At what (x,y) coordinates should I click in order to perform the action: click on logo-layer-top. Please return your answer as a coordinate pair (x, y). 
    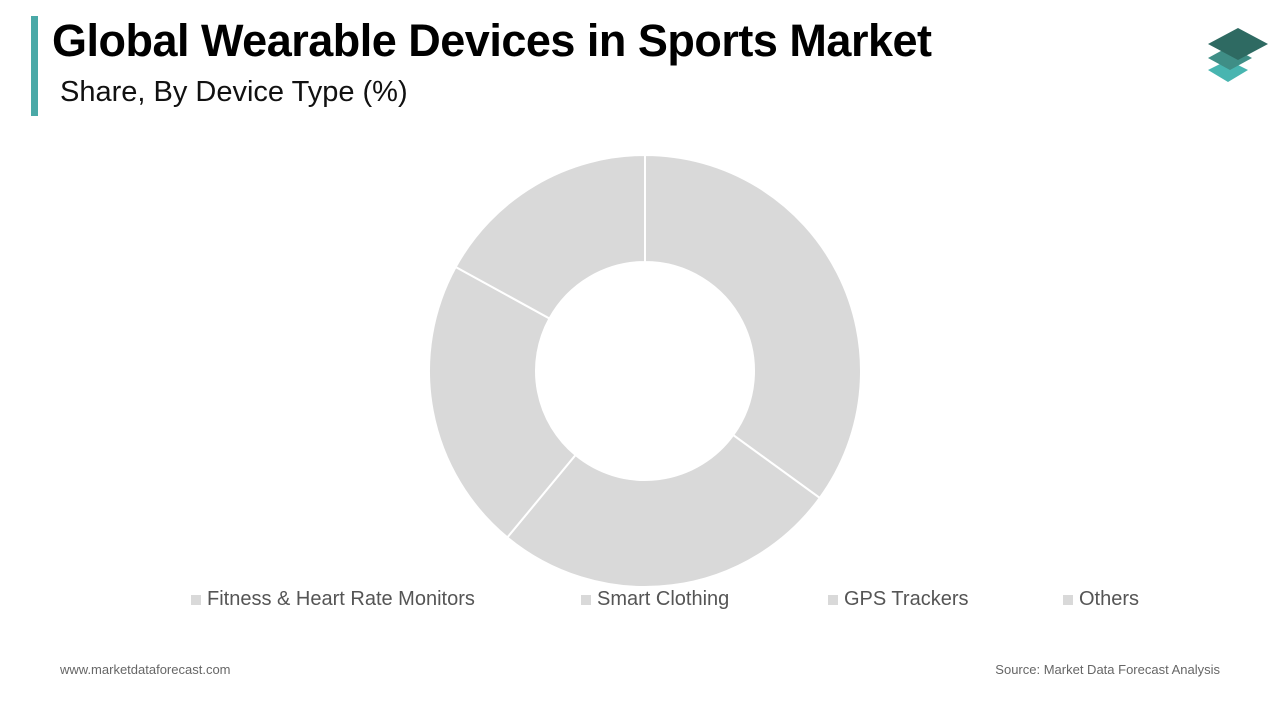
    Looking at the image, I should click on (1238, 44).